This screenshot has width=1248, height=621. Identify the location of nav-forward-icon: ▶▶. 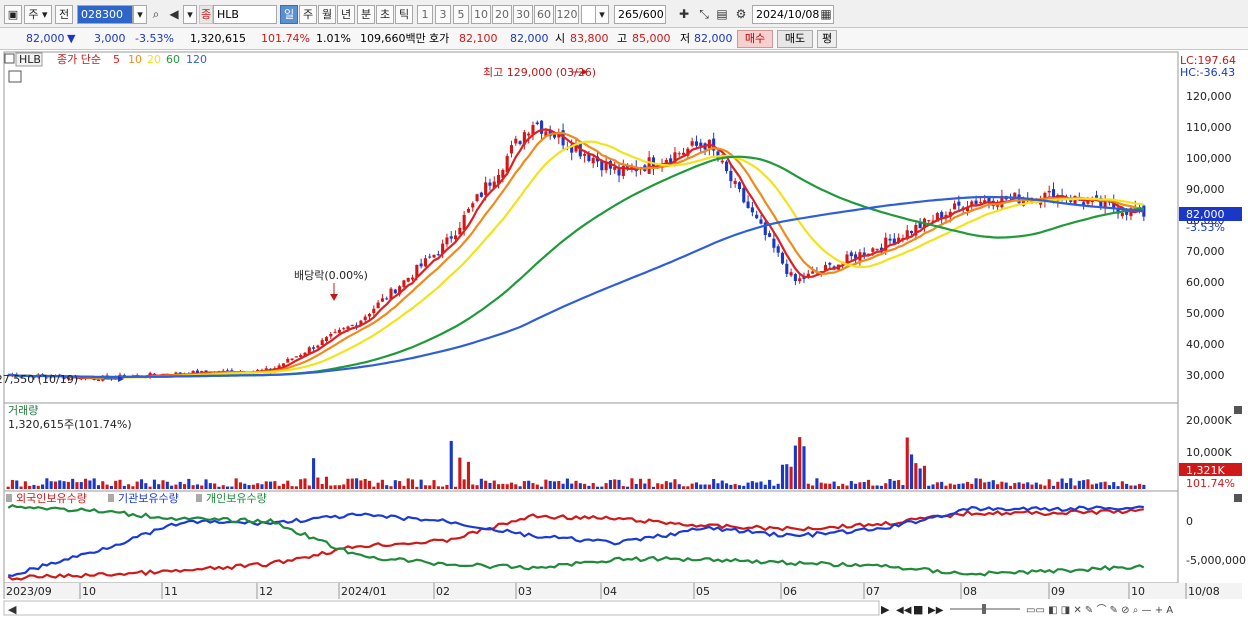
(936, 610).